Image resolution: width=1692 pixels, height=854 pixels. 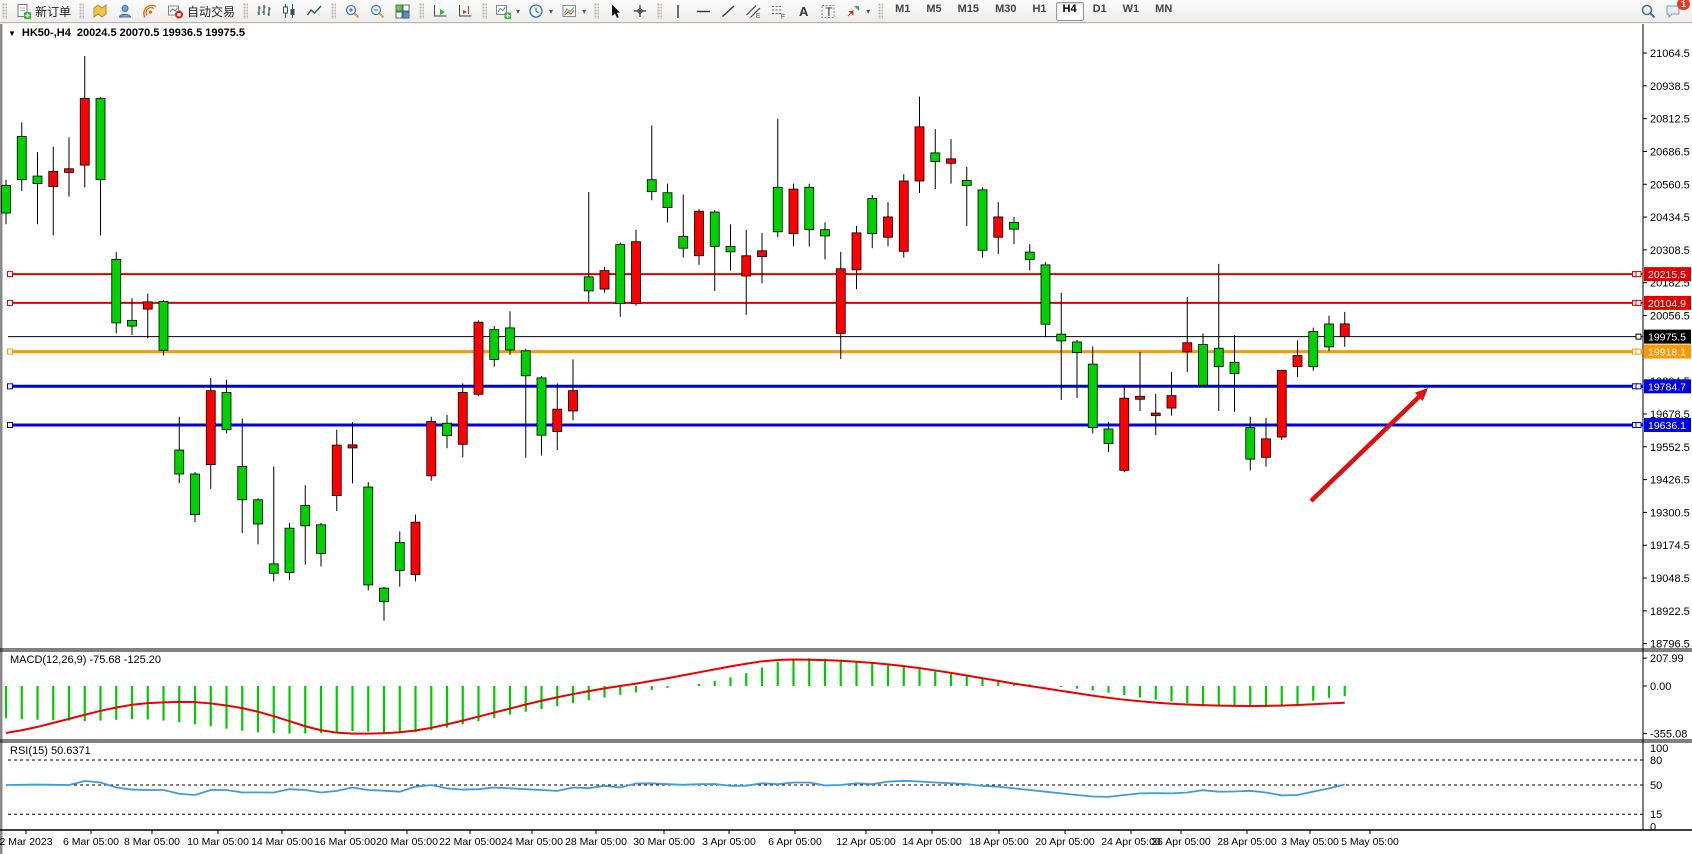 I want to click on timeframe-mn-button: MN, so click(x=1164, y=8).